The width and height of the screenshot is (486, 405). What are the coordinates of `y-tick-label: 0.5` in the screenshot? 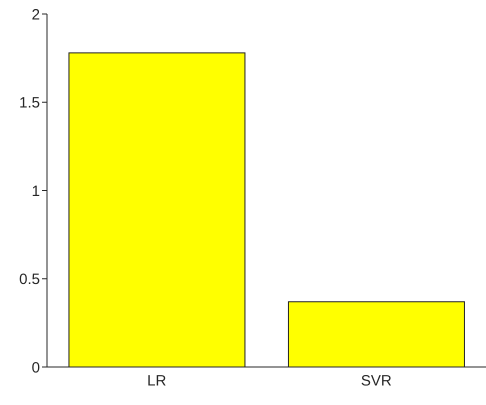 It's located at (29, 279).